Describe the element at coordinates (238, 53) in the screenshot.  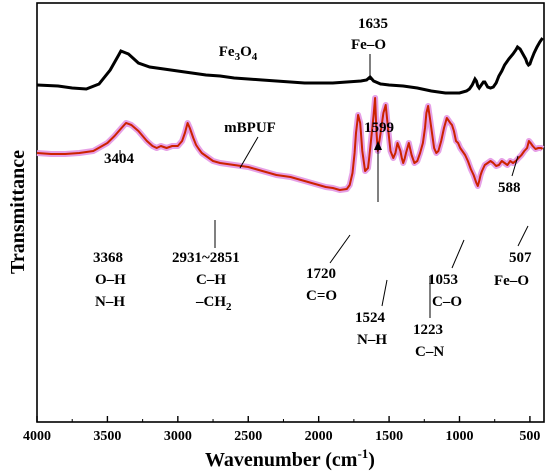
I see `series-label-fe3o4: Fe3O4` at that location.